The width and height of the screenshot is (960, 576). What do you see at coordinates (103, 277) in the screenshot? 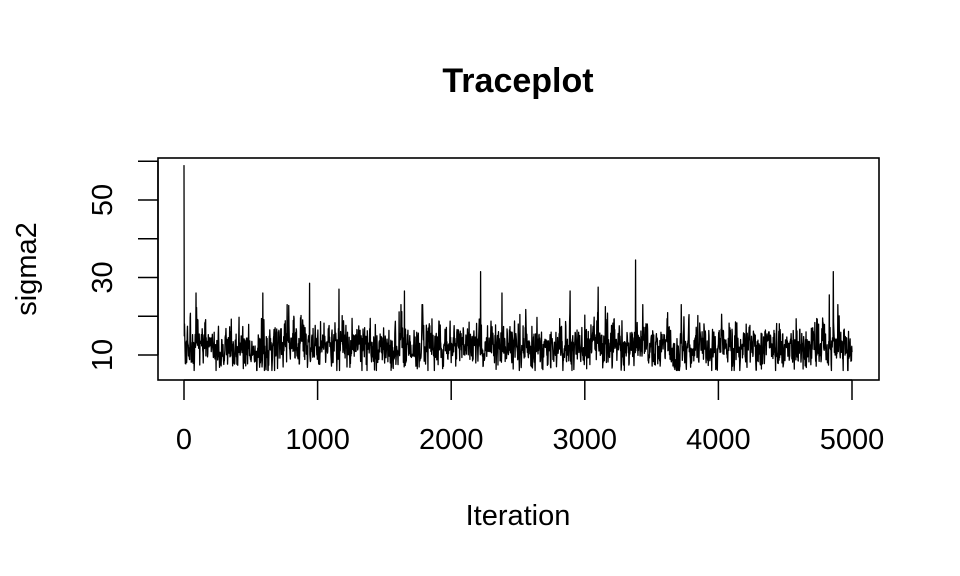
I see `y-tick-label: 30` at bounding box center [103, 277].